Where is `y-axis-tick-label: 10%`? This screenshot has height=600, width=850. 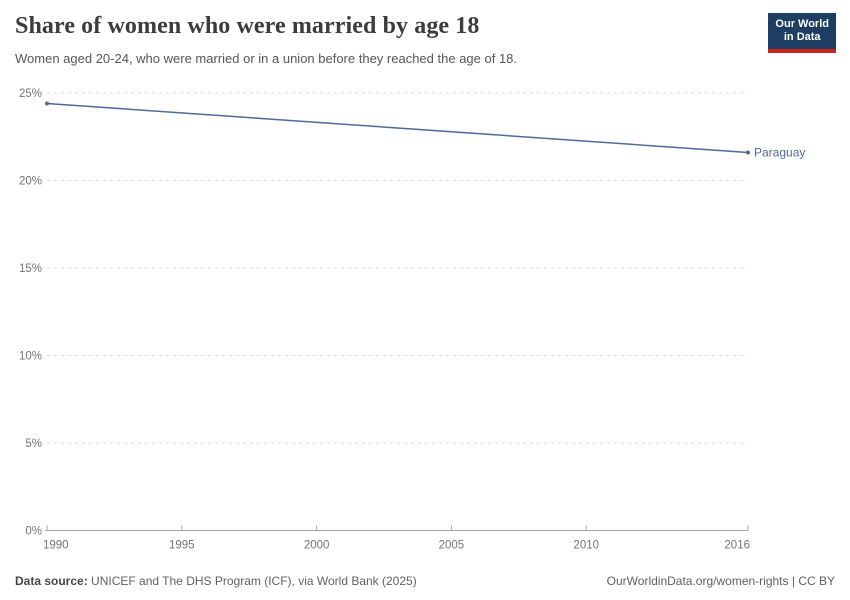
y-axis-tick-label: 10% is located at coordinates (30, 357).